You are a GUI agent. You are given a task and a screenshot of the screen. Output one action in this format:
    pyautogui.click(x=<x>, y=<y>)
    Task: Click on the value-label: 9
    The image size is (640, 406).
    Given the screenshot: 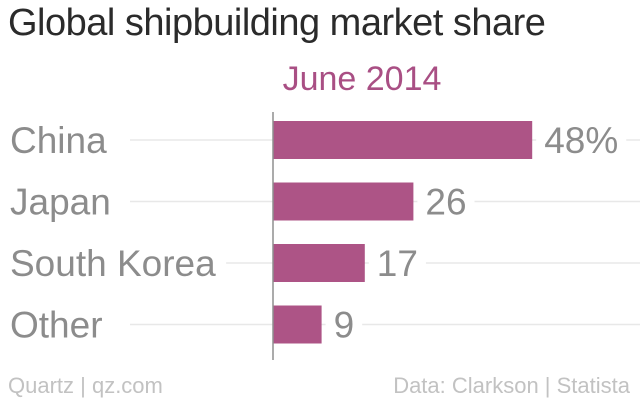 What is the action you would take?
    pyautogui.click(x=344, y=325)
    